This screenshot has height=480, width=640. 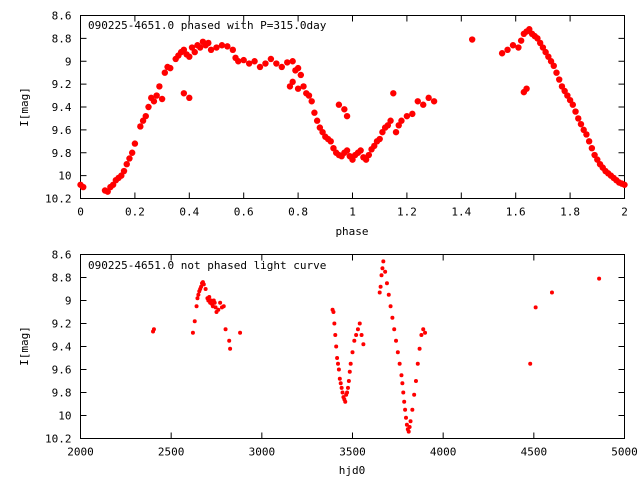 I want to click on x-tick-label: 4500, so click(x=534, y=452).